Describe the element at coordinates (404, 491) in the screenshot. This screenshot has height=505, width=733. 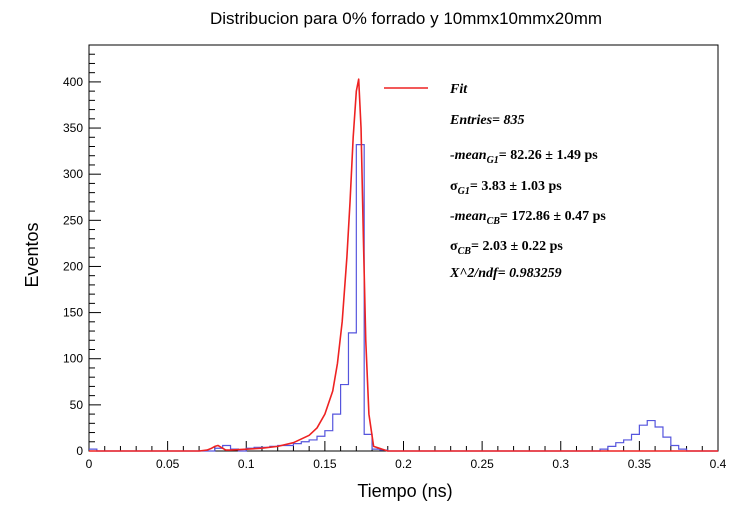
I see `x-axis-label: Tiempo (ns)` at that location.